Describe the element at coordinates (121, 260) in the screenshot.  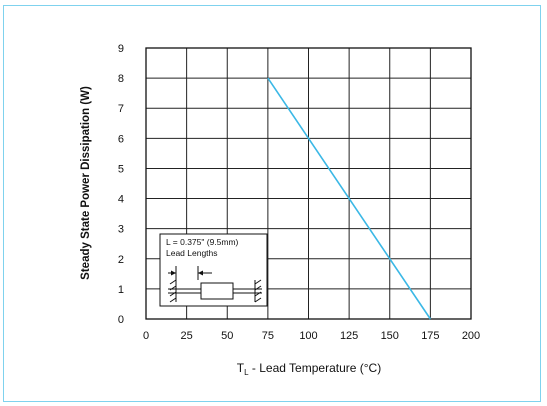
I see `y-tick-label: 2` at that location.